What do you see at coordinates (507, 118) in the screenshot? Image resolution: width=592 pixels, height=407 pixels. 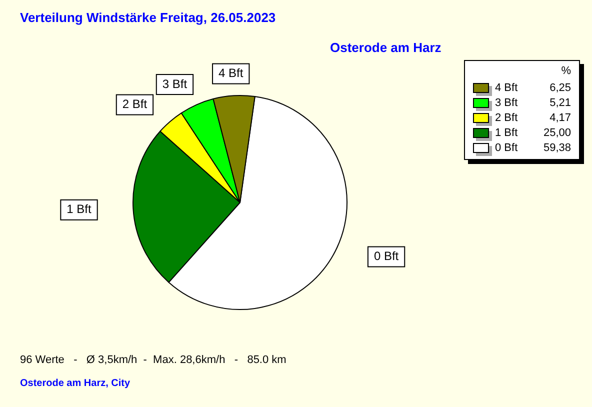 I see `legend-label: 2 Bft` at bounding box center [507, 118].